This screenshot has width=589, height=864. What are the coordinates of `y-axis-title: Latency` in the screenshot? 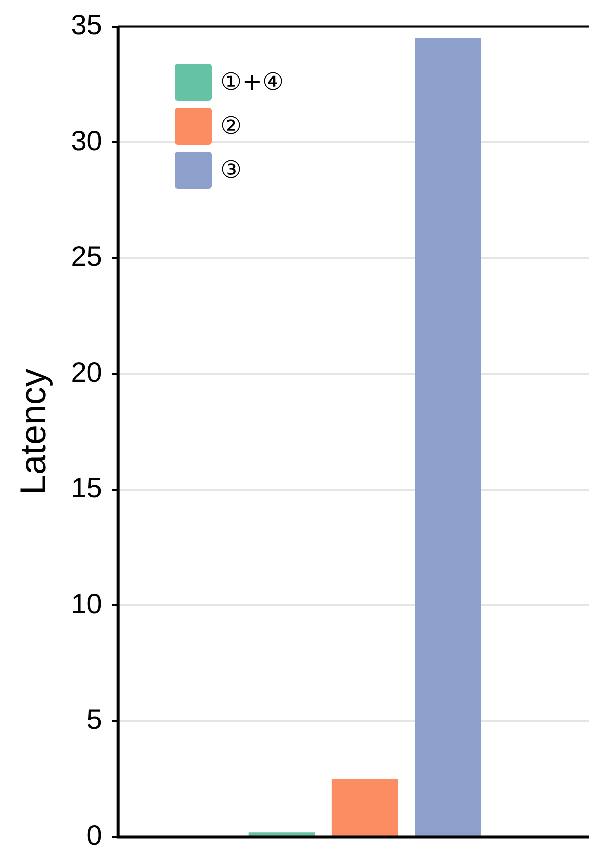 It's located at (33, 432).